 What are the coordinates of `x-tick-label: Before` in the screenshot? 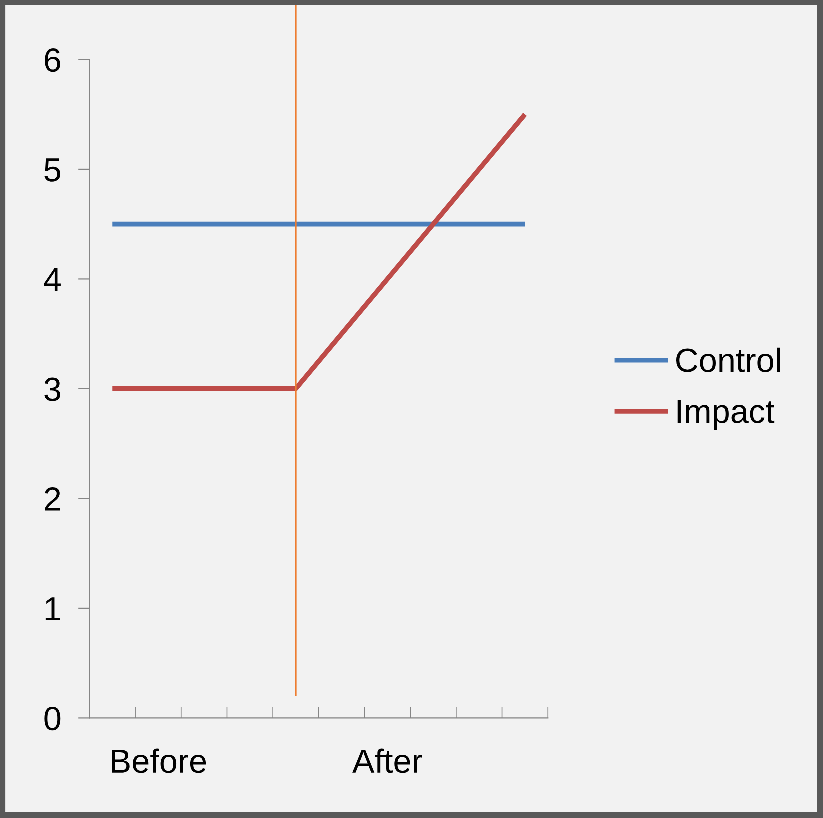 It's located at (159, 761).